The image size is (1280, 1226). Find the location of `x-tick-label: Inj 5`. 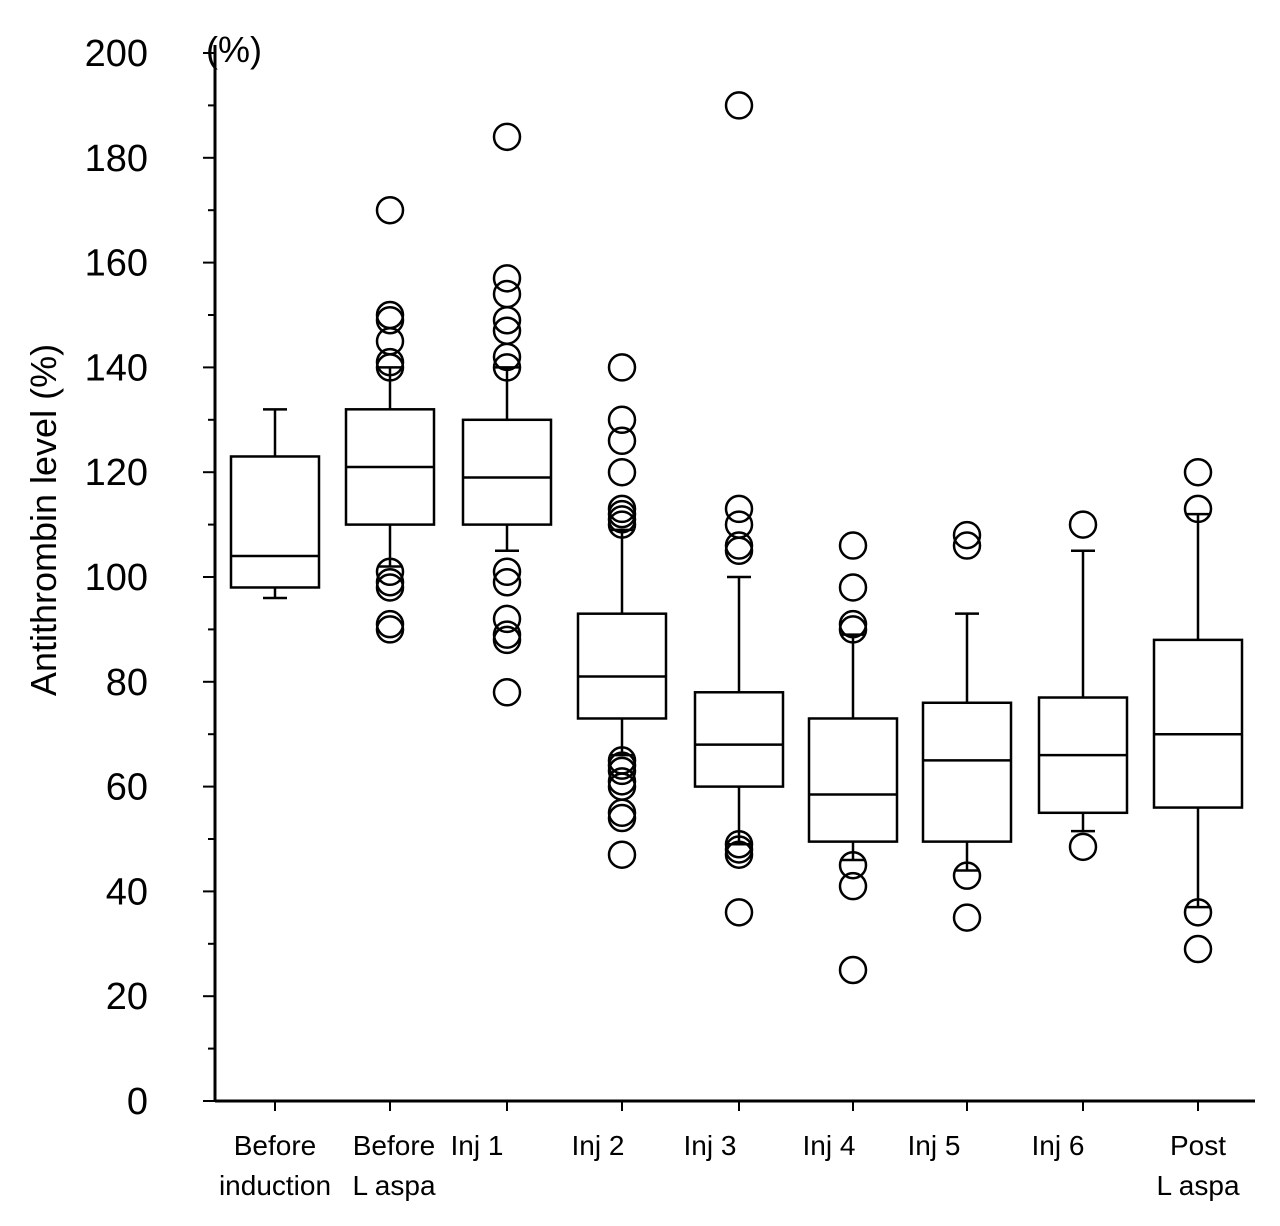

x-tick-label: Inj 5 is located at coordinates (934, 1145).